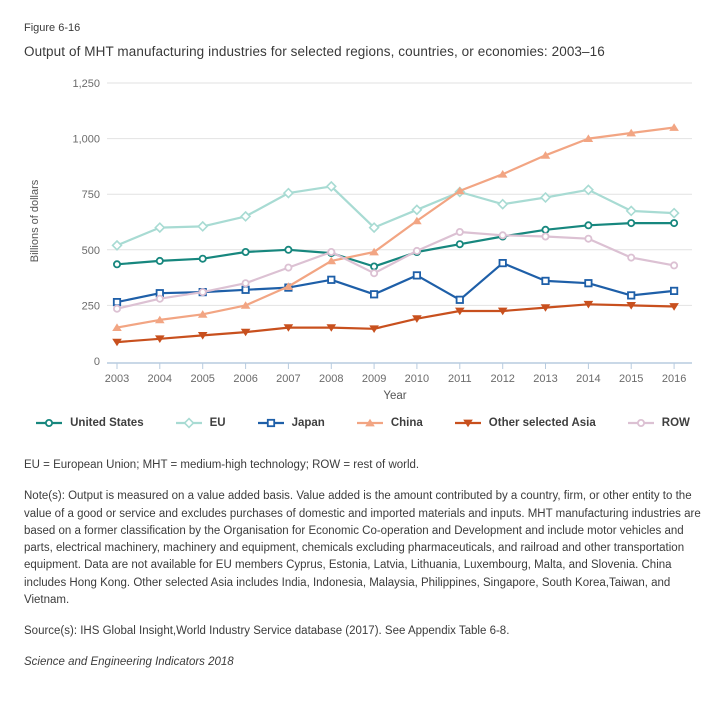  What do you see at coordinates (35, 220) in the screenshot?
I see `y-axis-title: Billions of dollars` at bounding box center [35, 220].